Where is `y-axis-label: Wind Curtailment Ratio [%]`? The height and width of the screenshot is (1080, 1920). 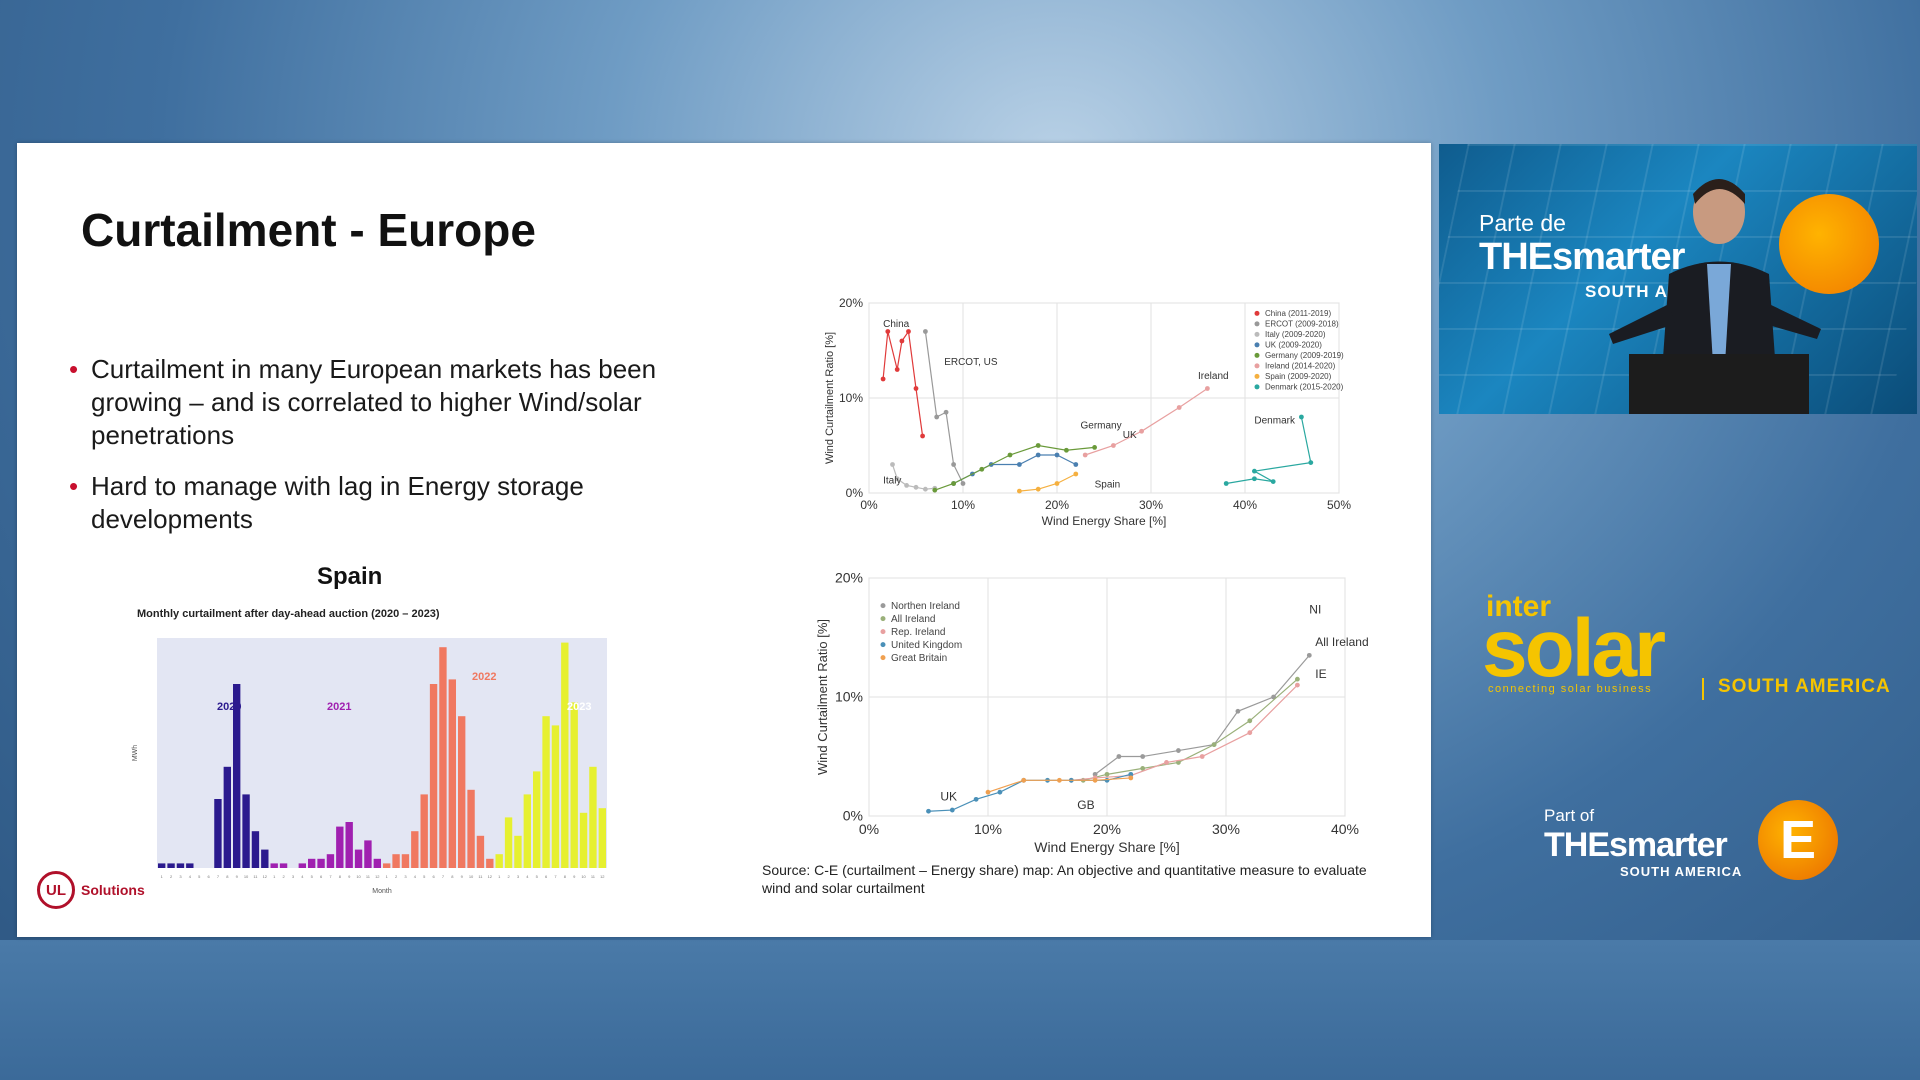
y-axis-label: Wind Curtailment Ratio [%] is located at coordinates (830, 398).